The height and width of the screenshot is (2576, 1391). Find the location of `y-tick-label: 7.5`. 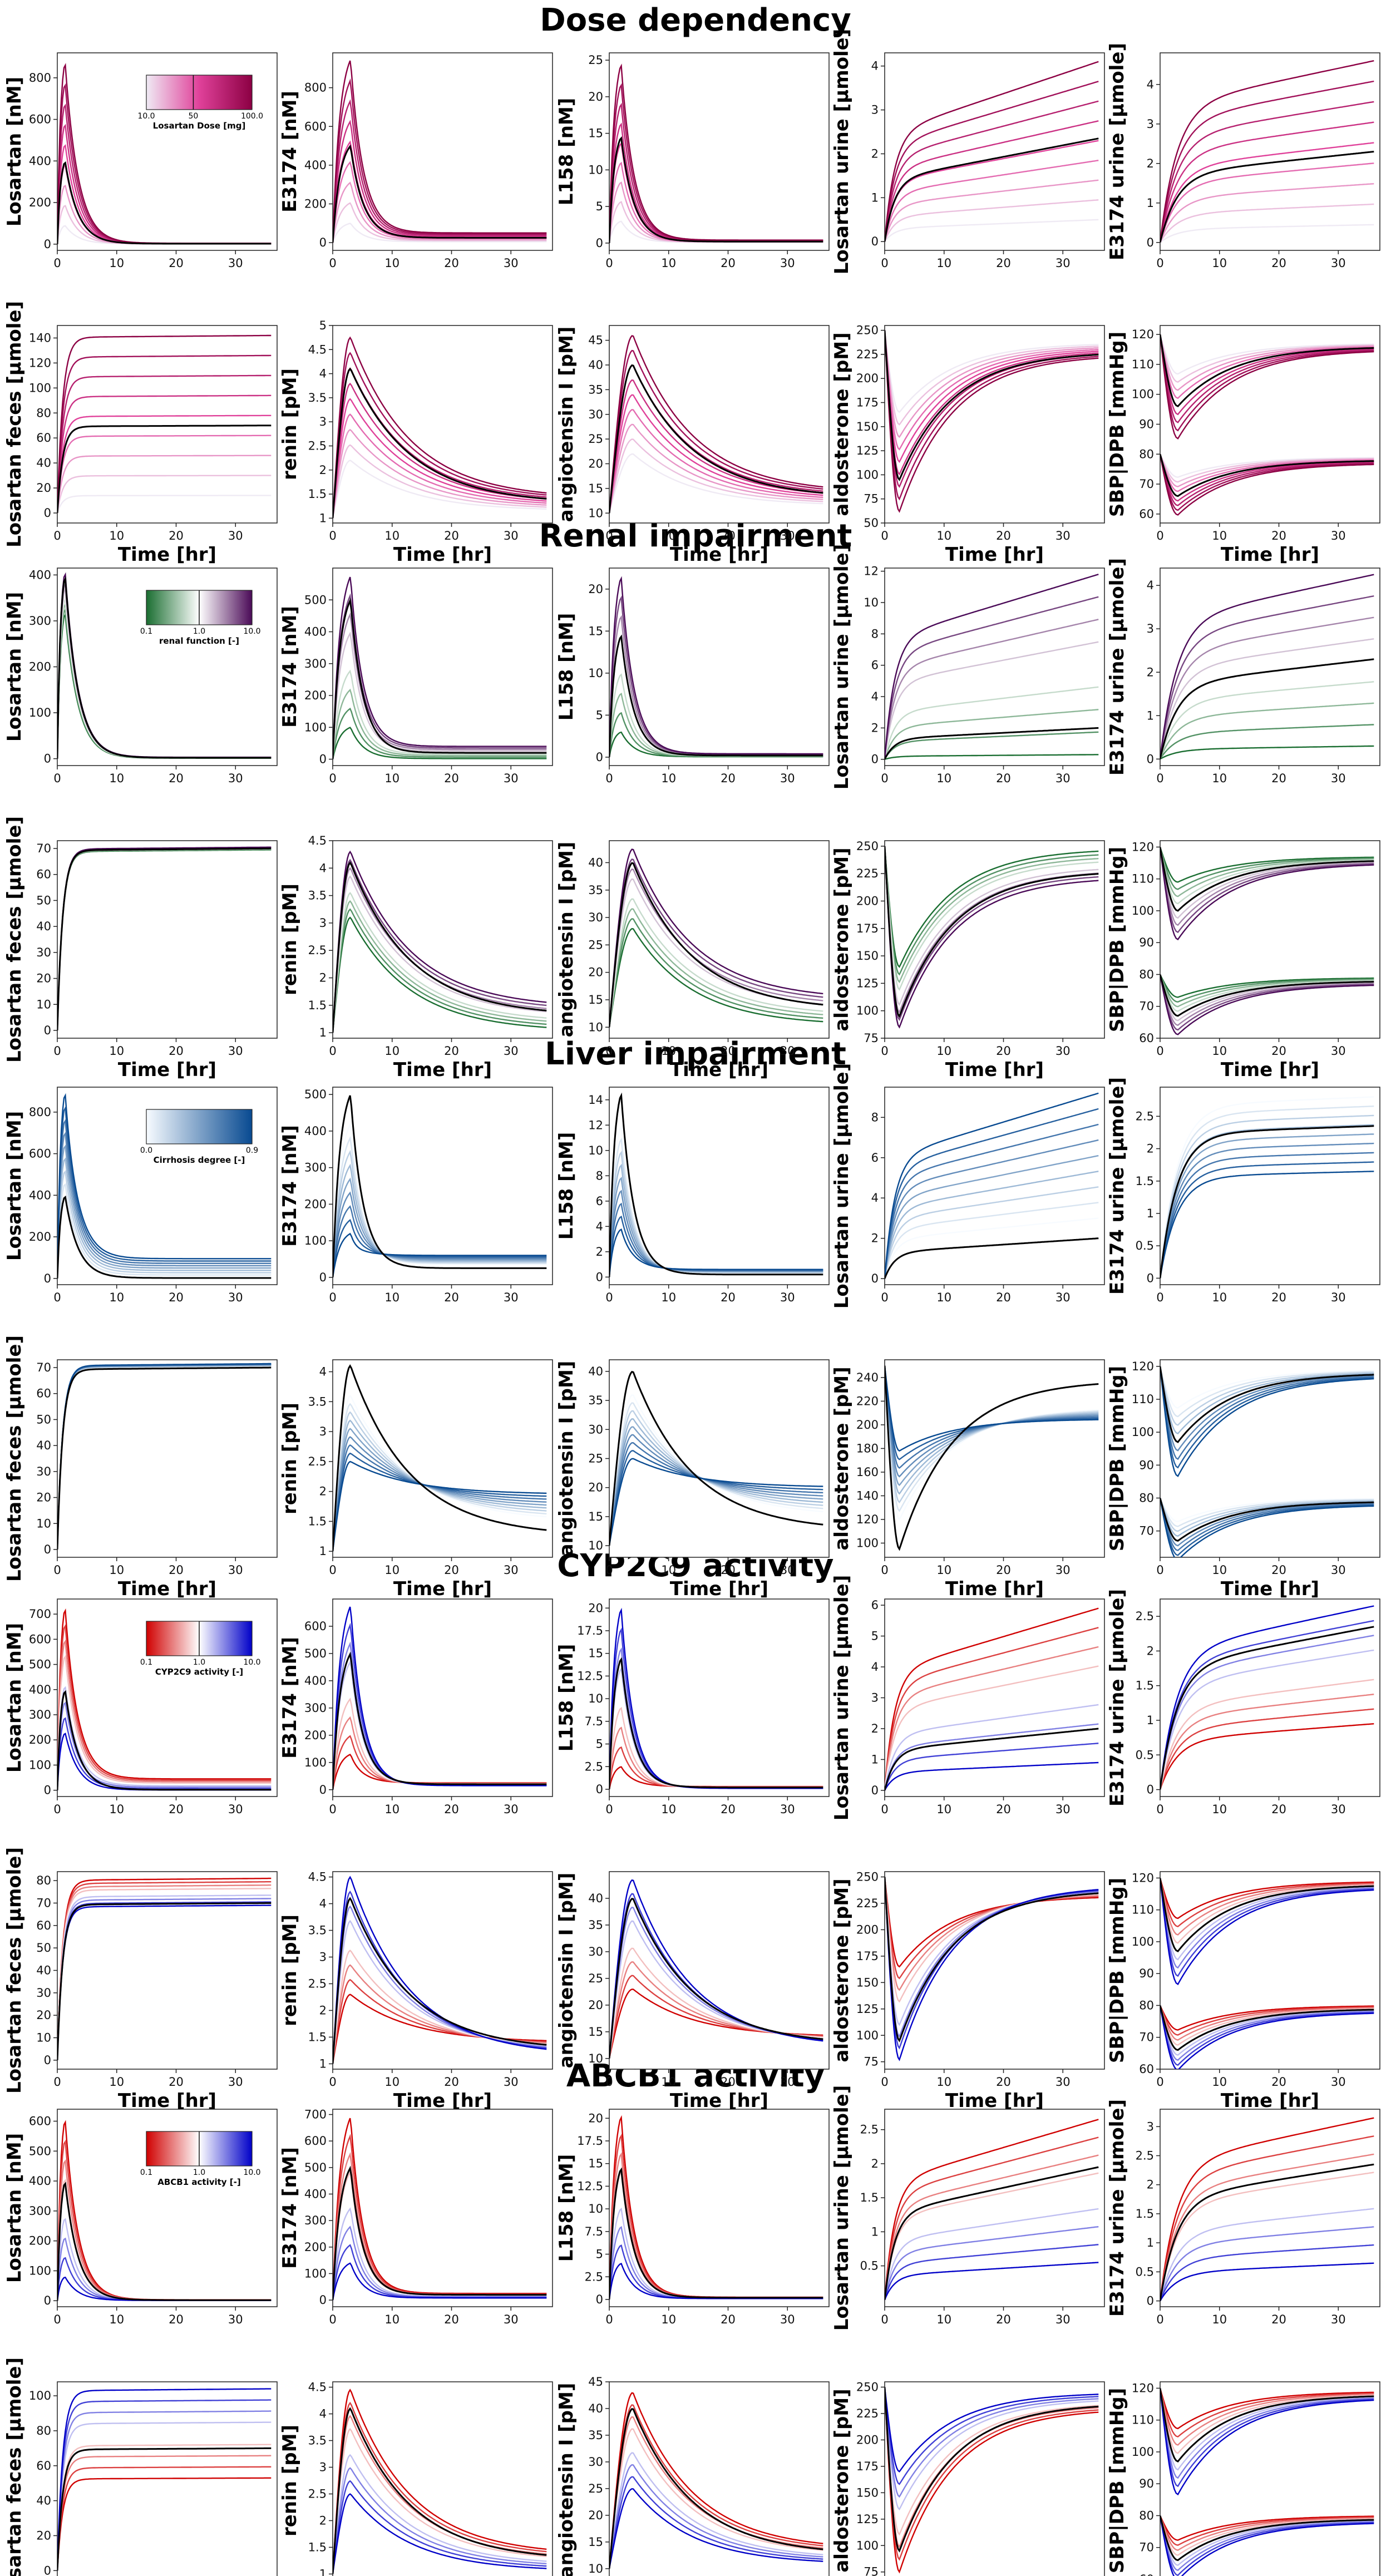

y-tick-label: 7.5 is located at coordinates (594, 2231).